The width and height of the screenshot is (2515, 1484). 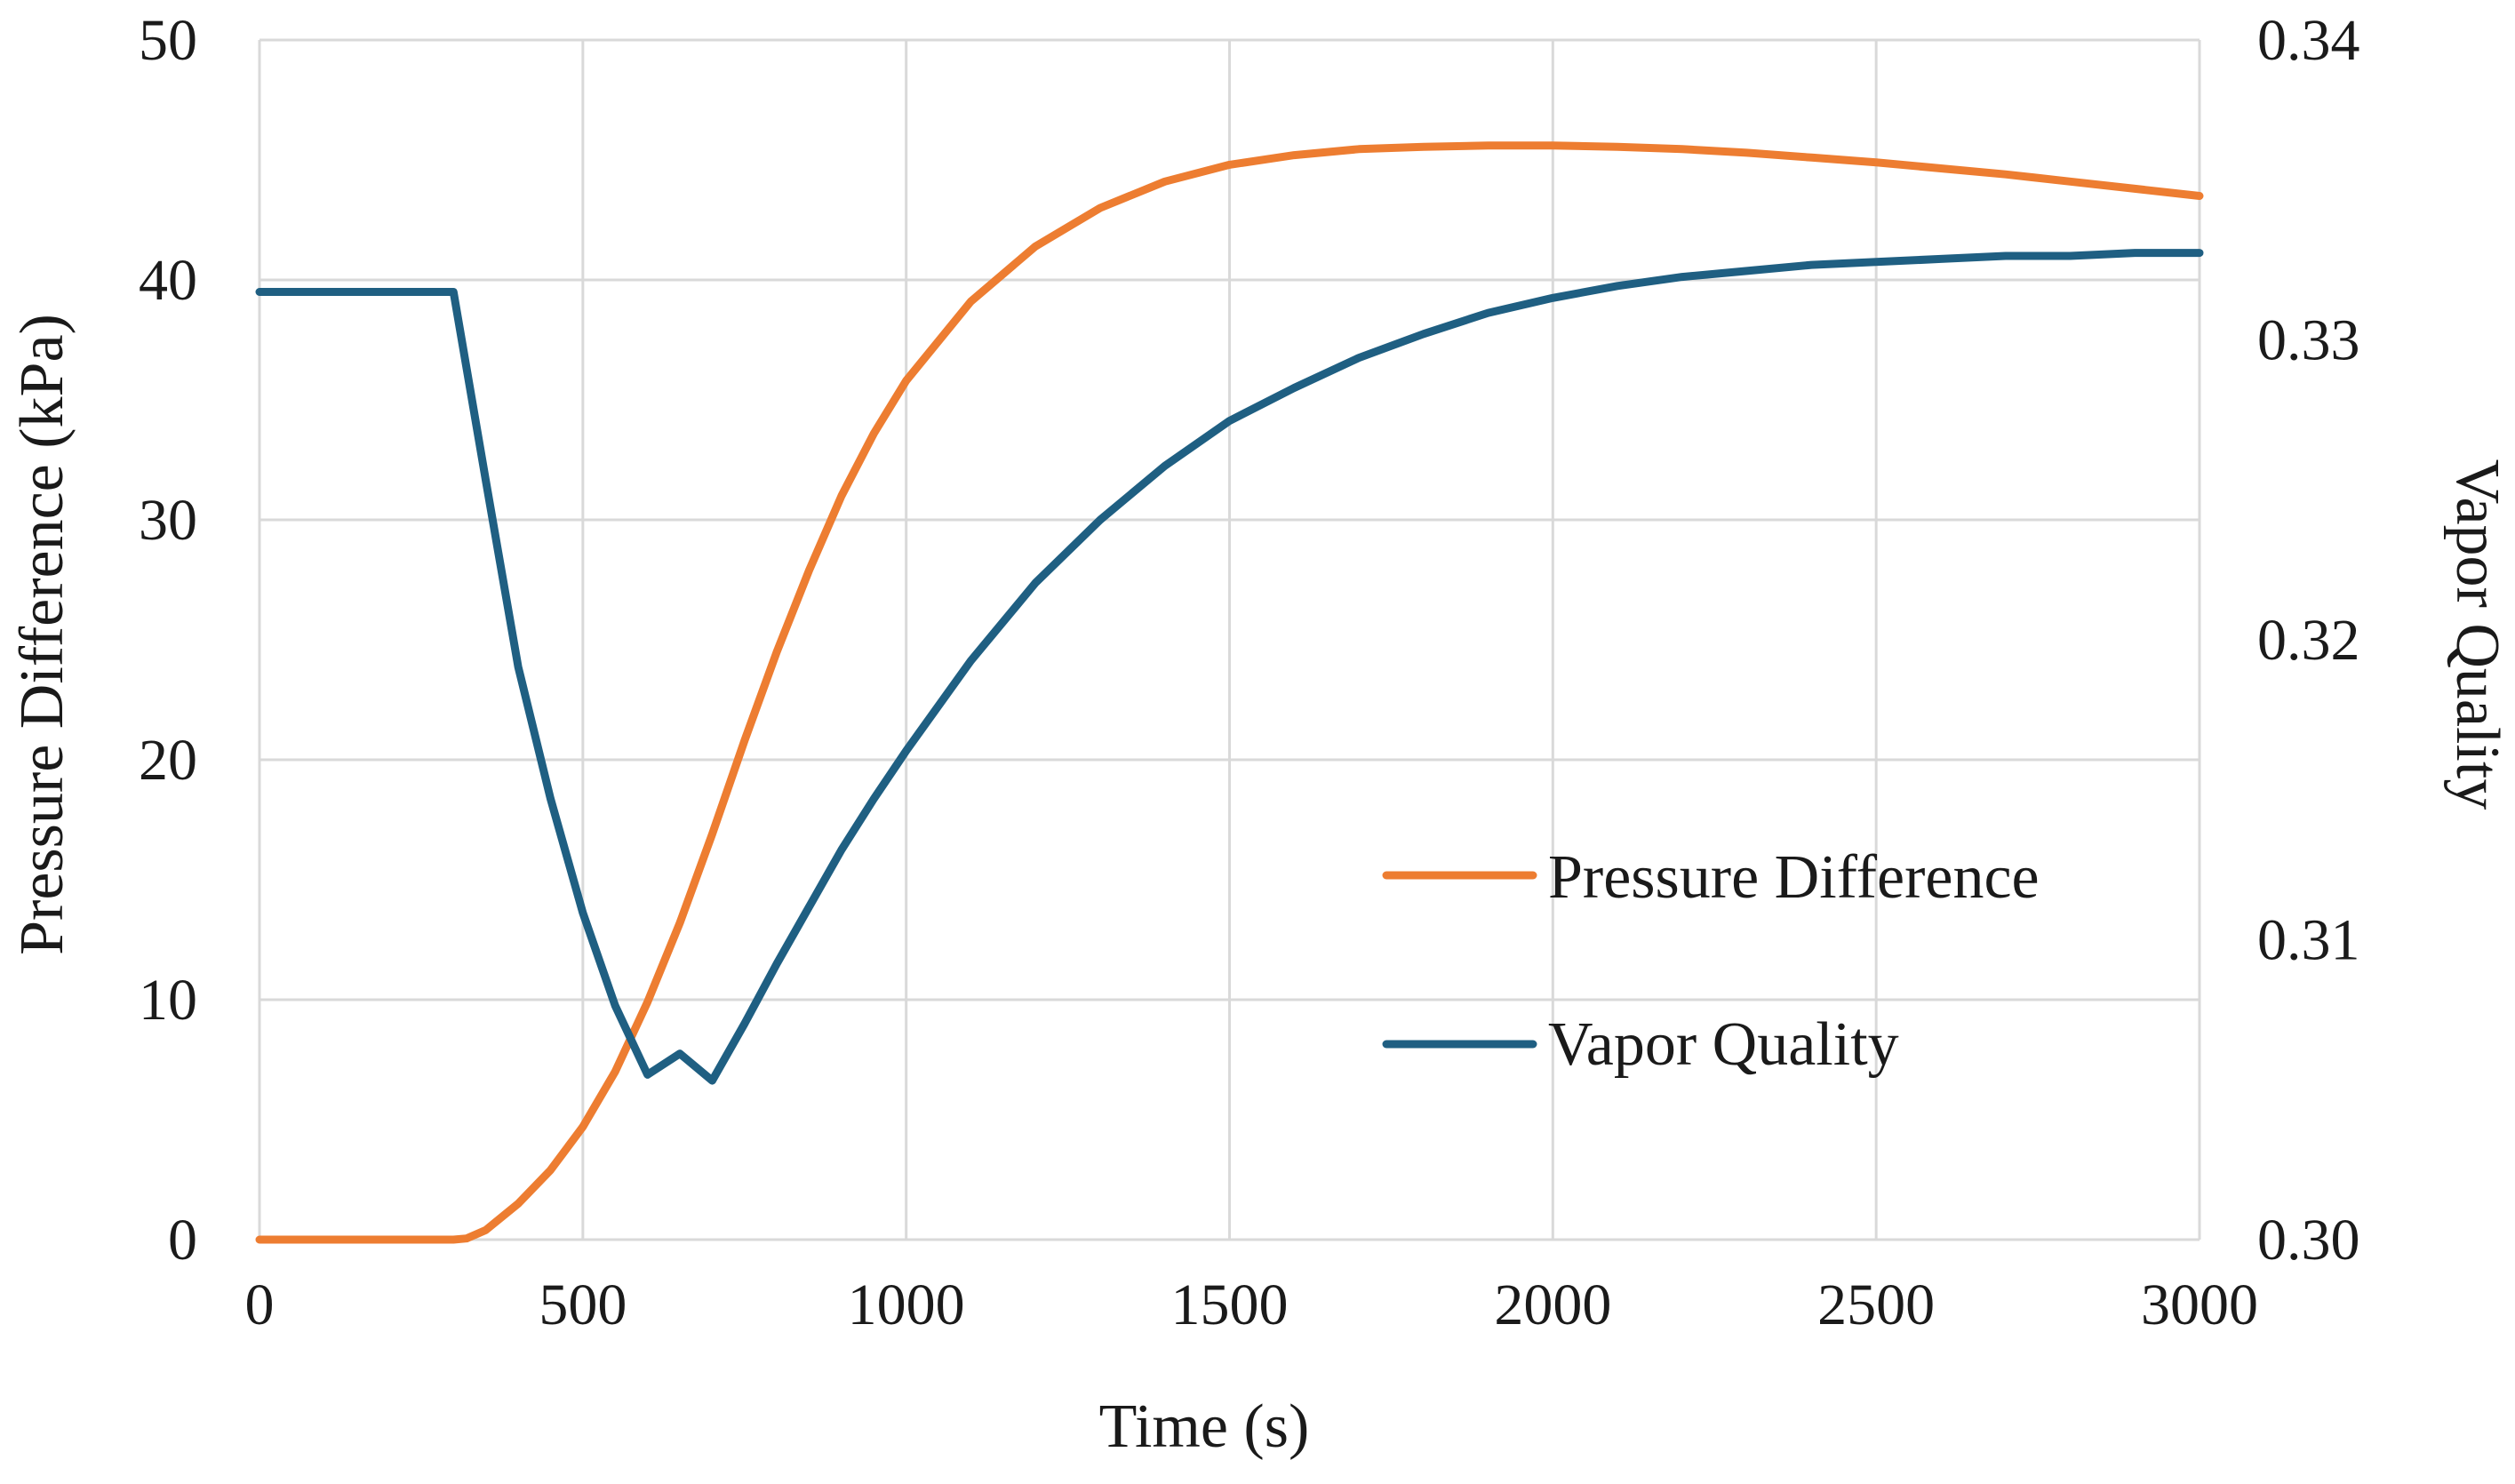 I want to click on x-axis-title: Time (s), so click(x=1204, y=1426).